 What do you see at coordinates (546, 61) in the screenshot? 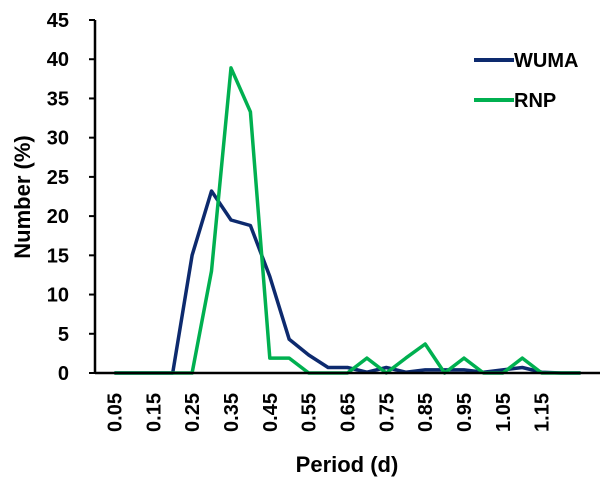
I see `legend-label-wuma: WUMA` at bounding box center [546, 61].